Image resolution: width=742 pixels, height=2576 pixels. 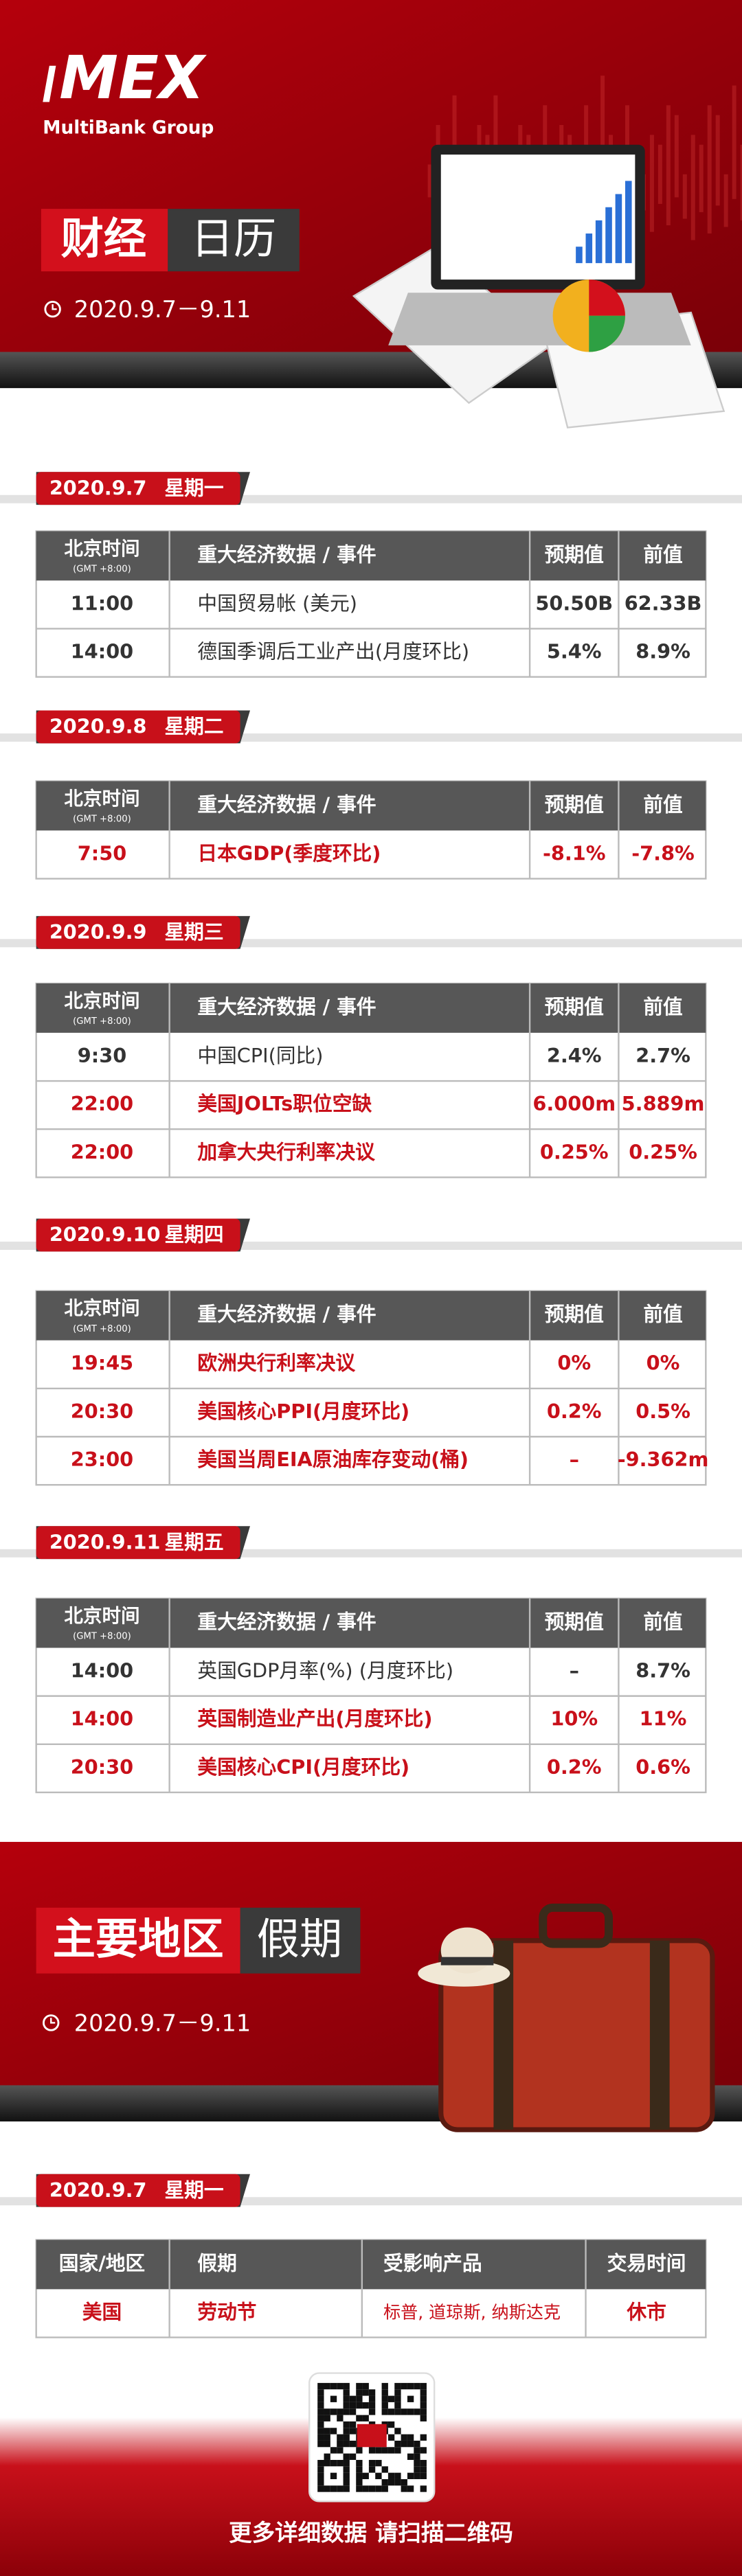 What do you see at coordinates (103, 239) in the screenshot?
I see `title-a: 财经` at bounding box center [103, 239].